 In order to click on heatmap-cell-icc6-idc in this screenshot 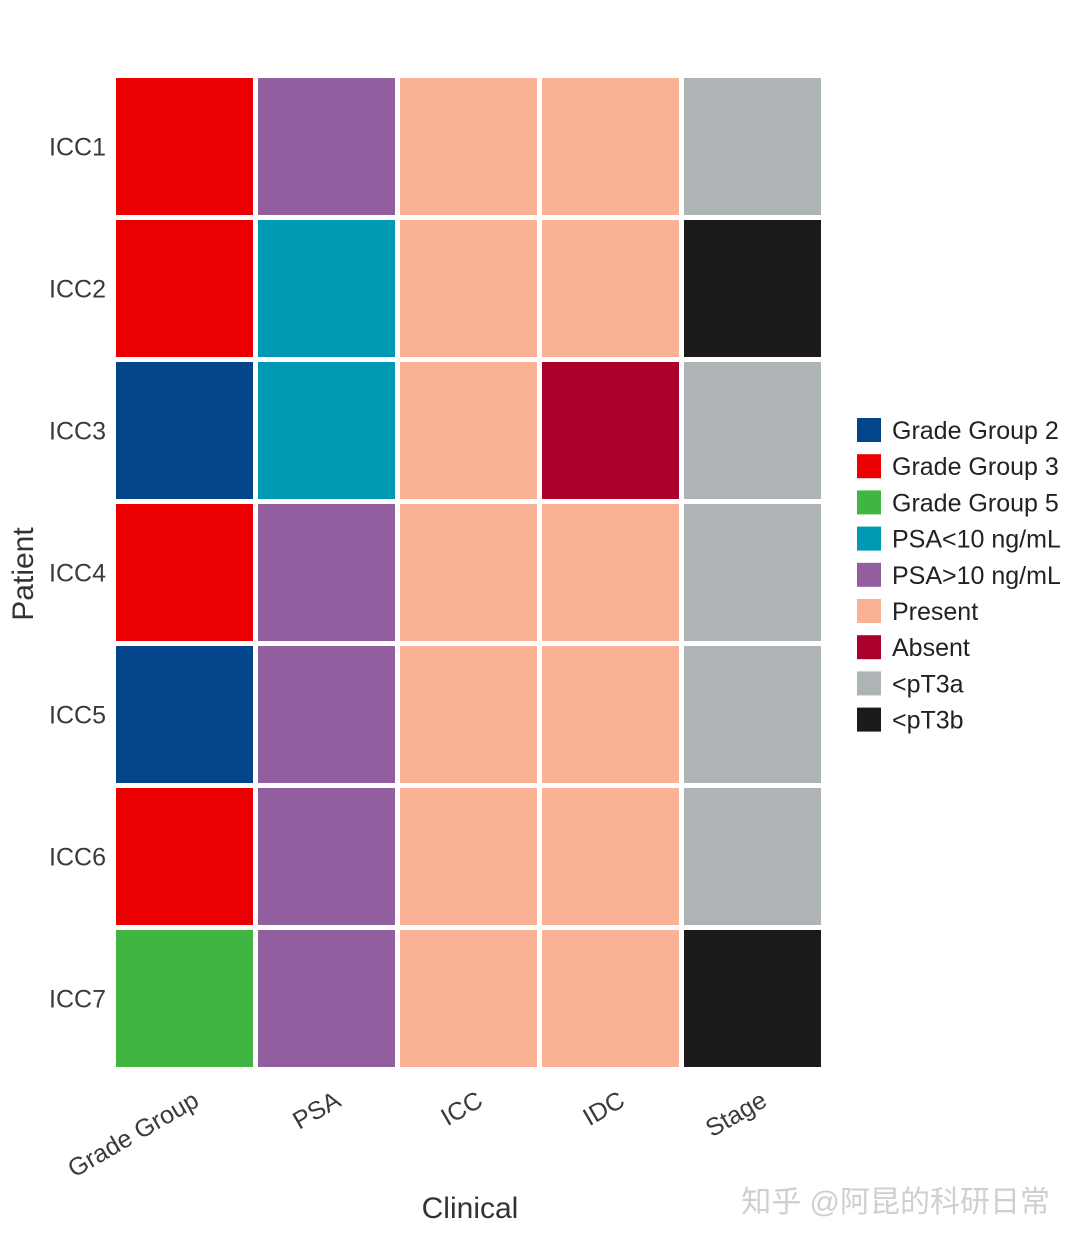, I will do `click(610, 856)`.